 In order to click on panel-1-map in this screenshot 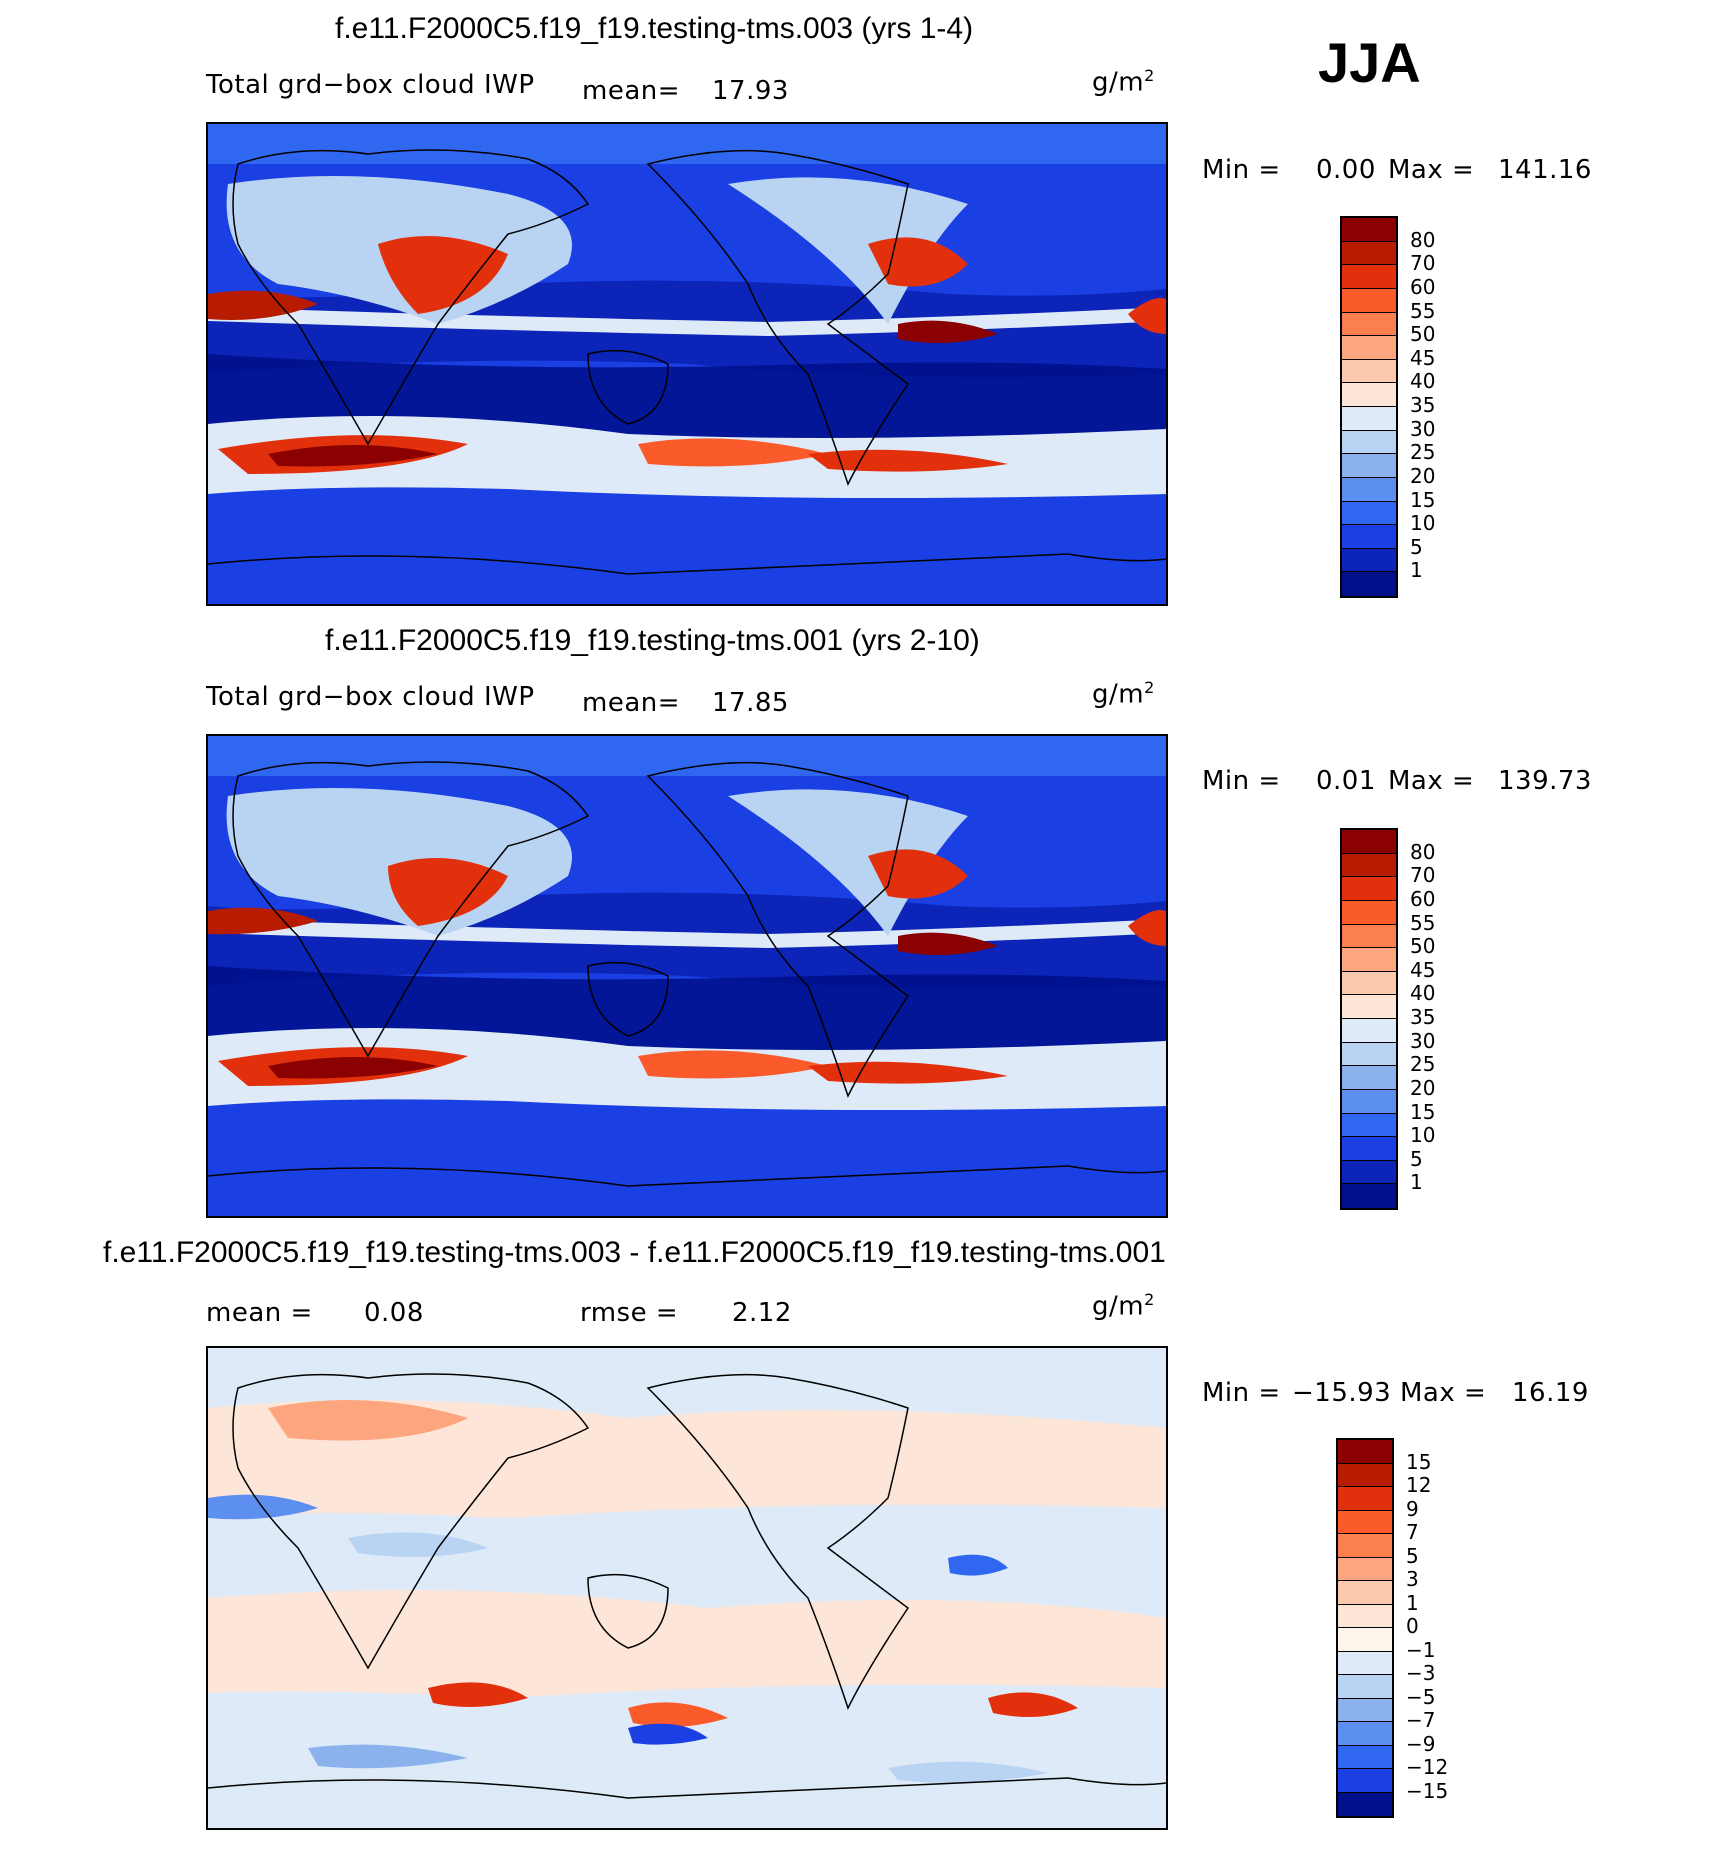, I will do `click(687, 364)`.